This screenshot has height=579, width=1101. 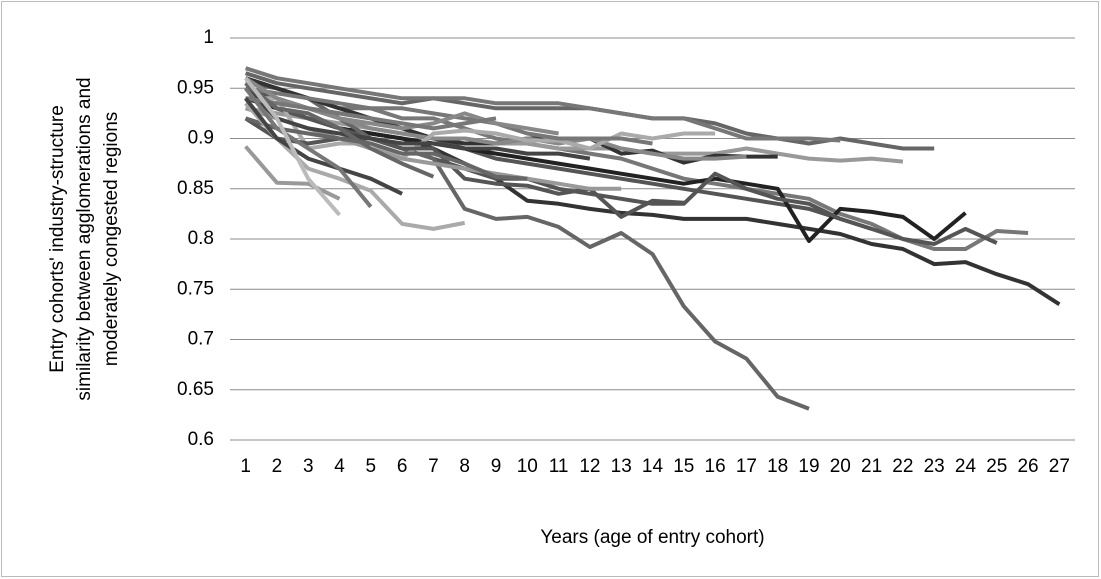 I want to click on y-tick-label: 0.9, so click(x=201, y=138).